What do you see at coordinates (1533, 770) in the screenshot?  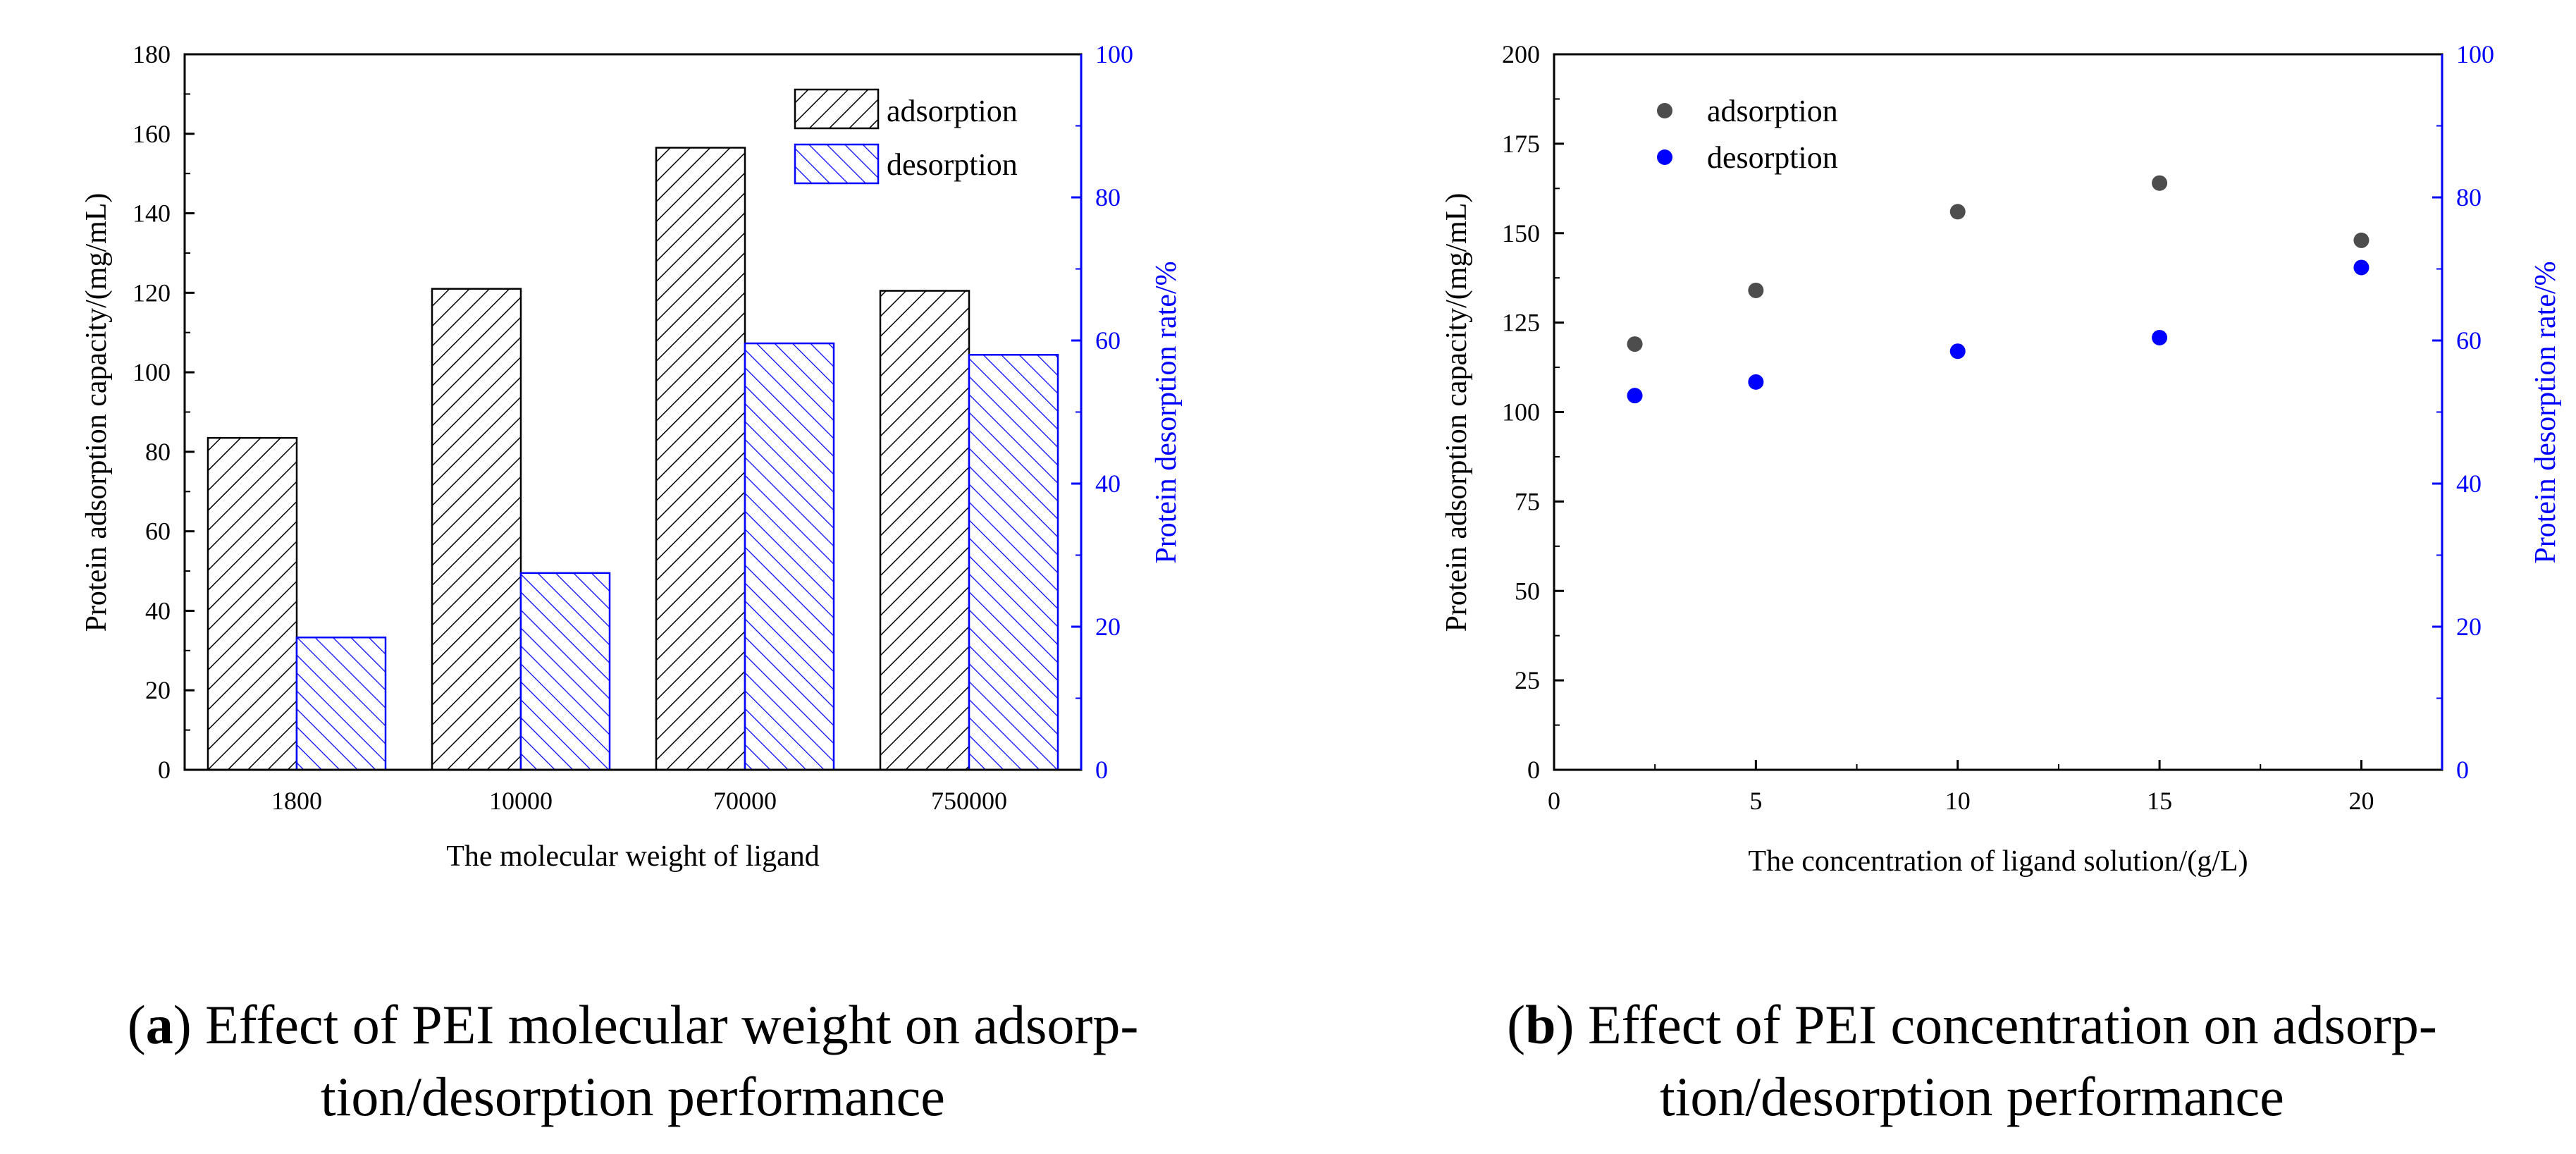 I see `y-tick-label-b: 0` at bounding box center [1533, 770].